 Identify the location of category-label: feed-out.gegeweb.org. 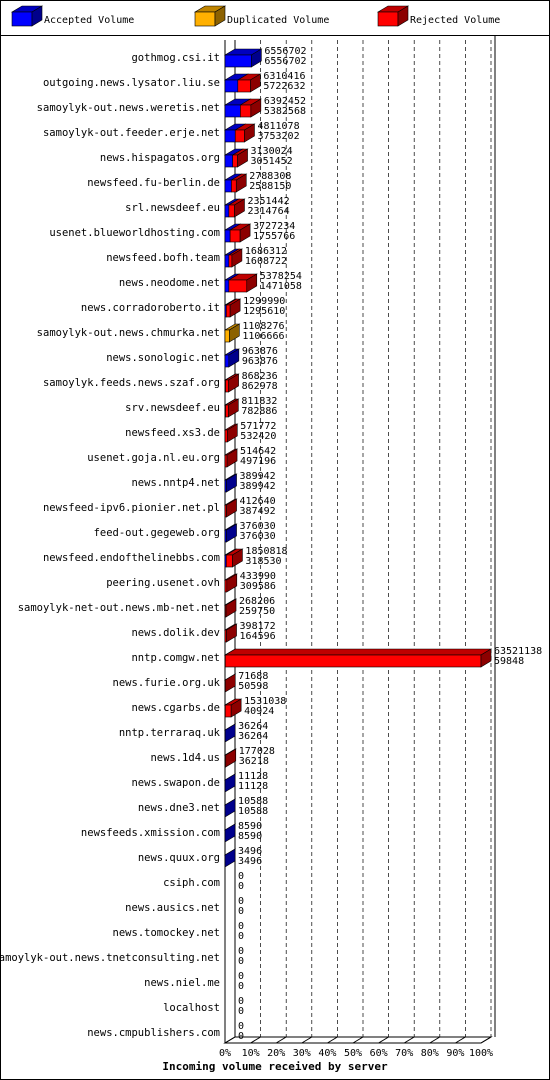
(157, 533).